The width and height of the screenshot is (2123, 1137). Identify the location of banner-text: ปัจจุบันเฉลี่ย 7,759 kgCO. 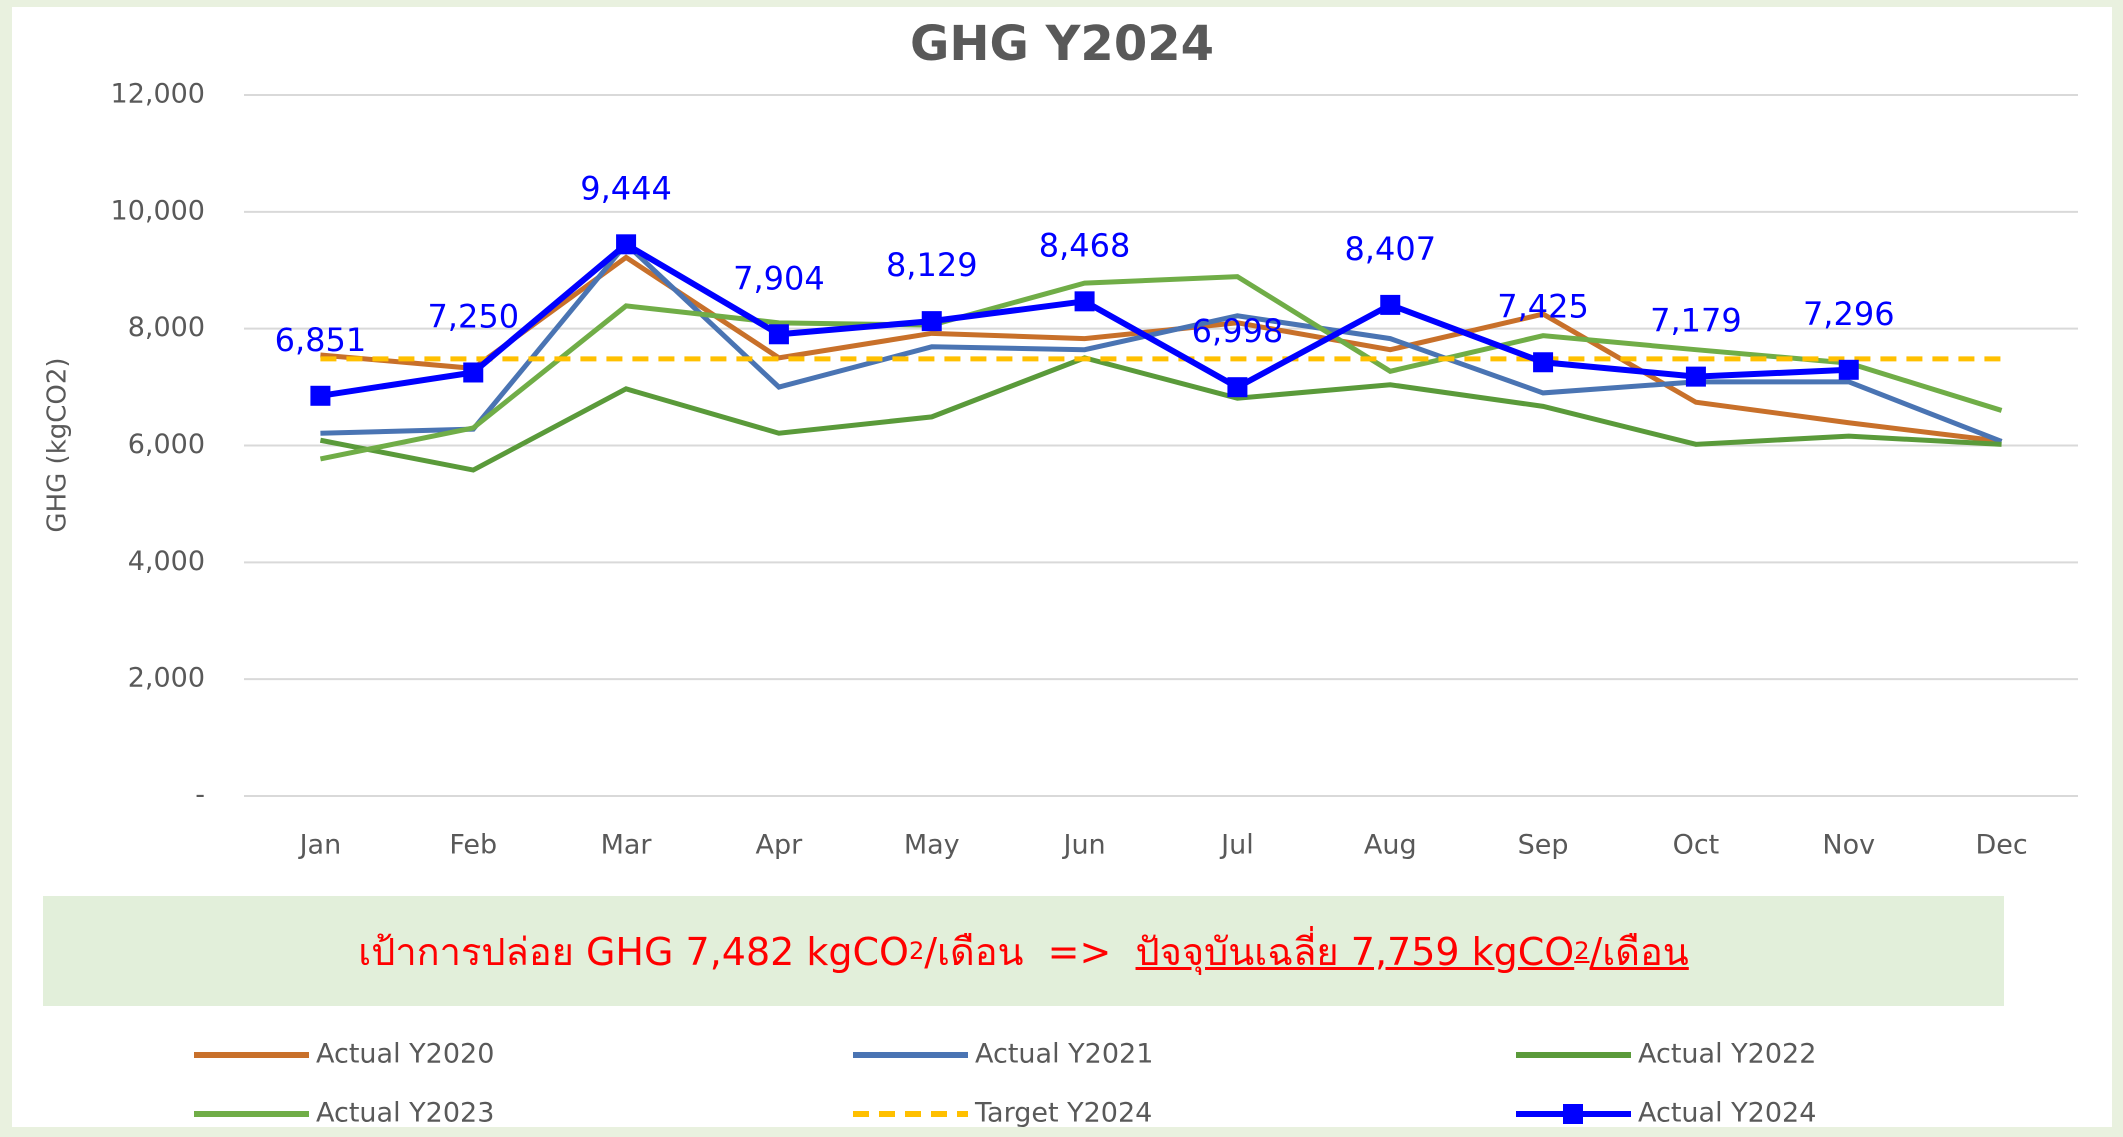
(1355, 951).